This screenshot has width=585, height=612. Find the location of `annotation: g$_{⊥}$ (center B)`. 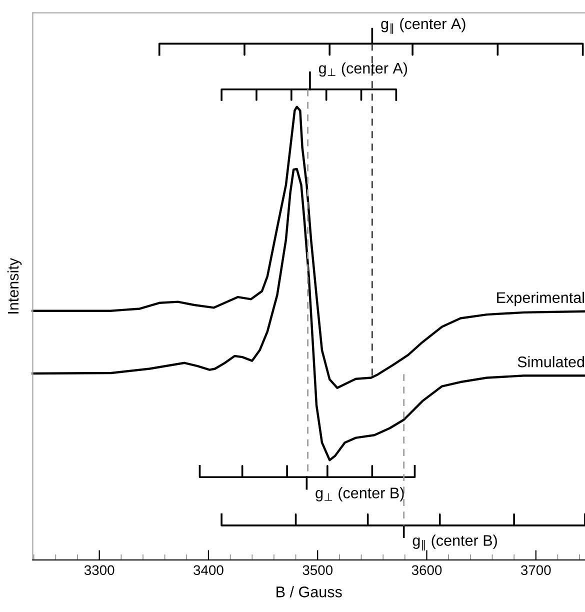

annotation: g$_{⊥}$ (center B) is located at coordinates (360, 494).